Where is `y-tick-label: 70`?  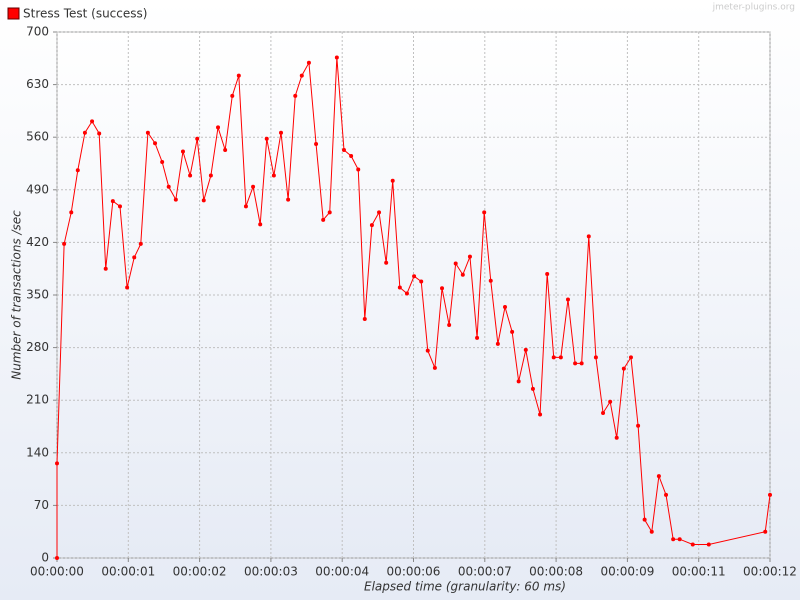
y-tick-label: 70 is located at coordinates (41, 505).